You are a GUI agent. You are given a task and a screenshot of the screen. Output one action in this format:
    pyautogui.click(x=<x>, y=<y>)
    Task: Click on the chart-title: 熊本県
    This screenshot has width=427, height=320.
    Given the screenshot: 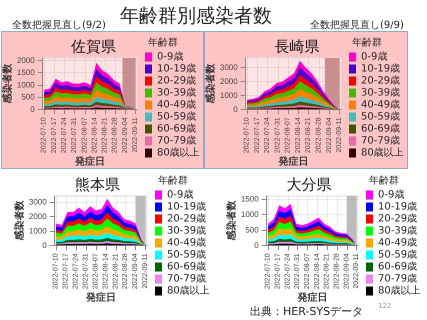 What is the action you would take?
    pyautogui.click(x=97, y=185)
    